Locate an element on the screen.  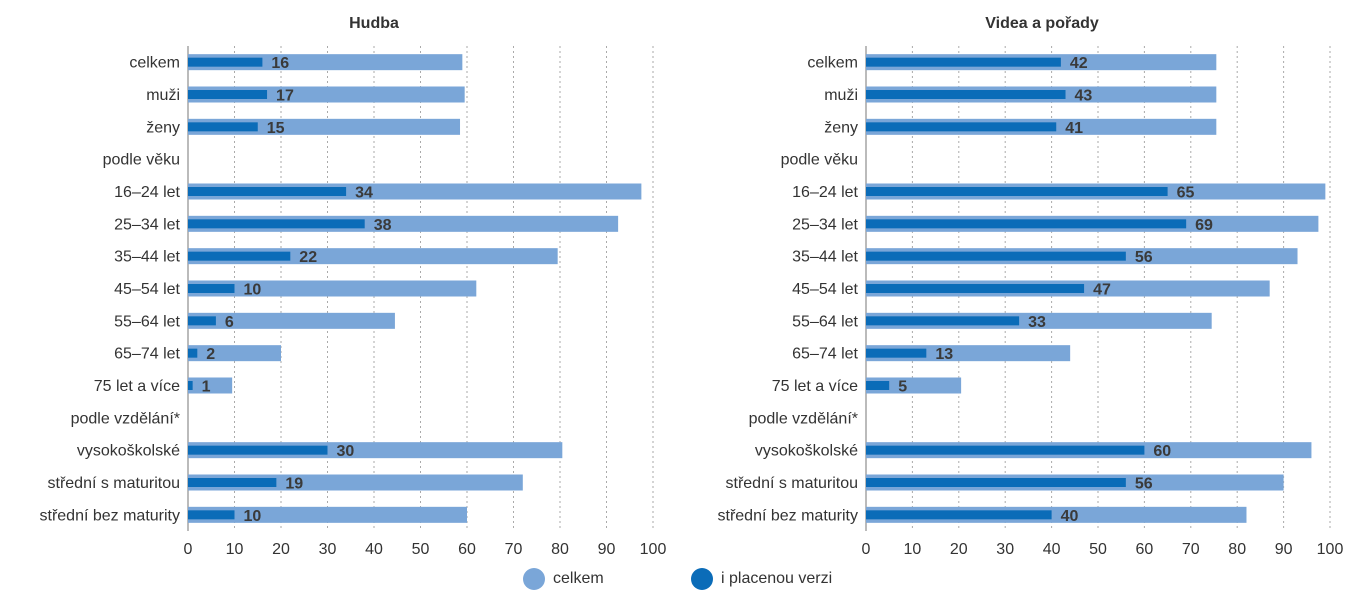
x-tick-label: 80 is located at coordinates (1237, 549).